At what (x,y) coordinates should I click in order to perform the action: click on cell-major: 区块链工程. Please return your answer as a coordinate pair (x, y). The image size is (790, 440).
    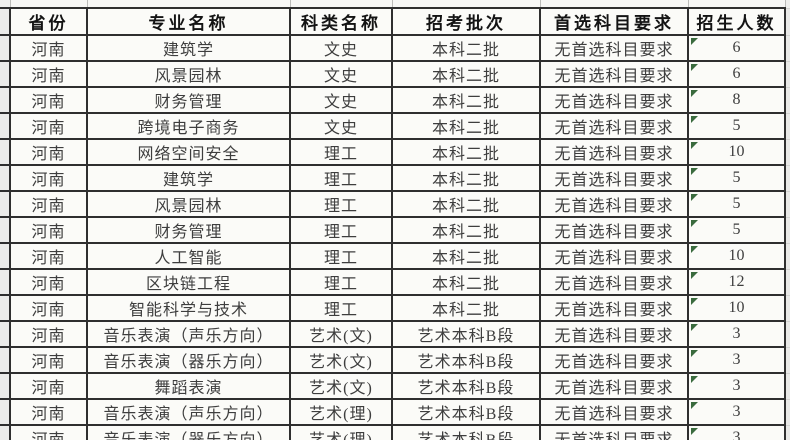
    Looking at the image, I should click on (188, 282).